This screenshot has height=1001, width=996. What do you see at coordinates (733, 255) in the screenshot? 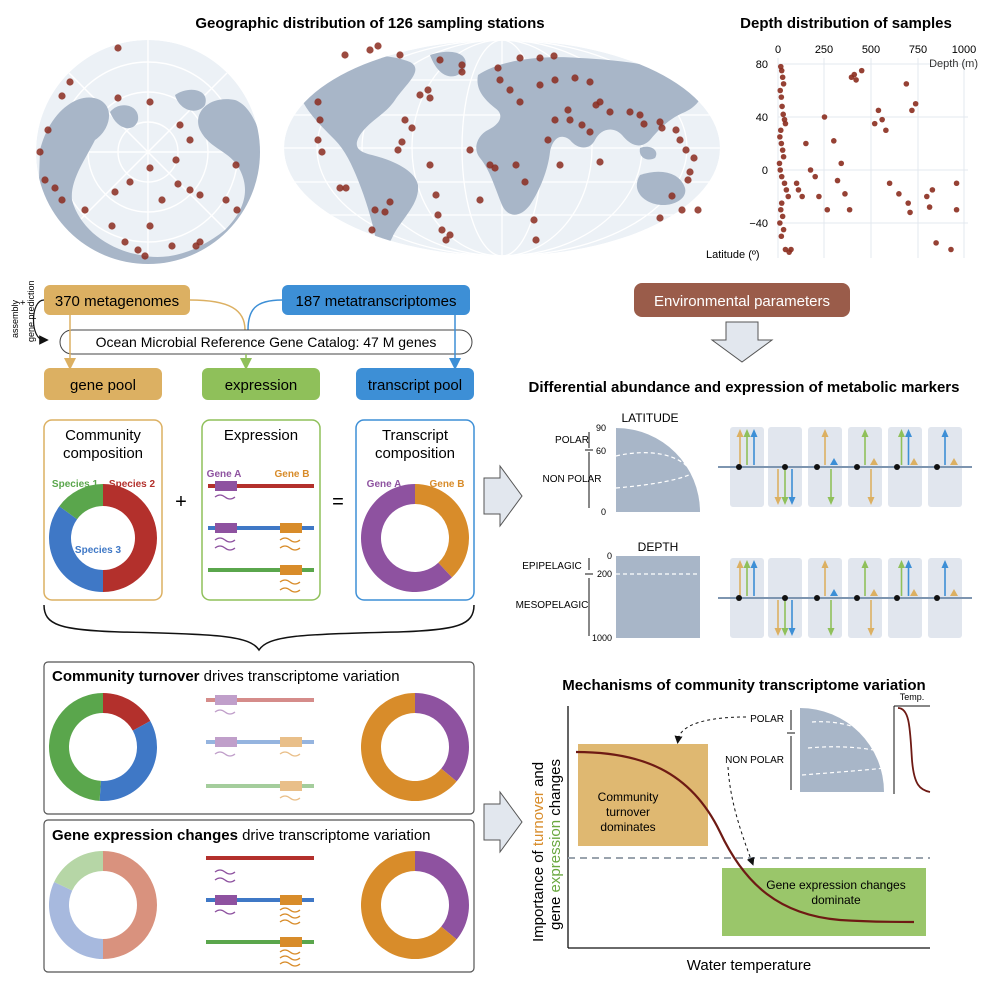
I see `y-axis-label: Latitude (º)` at bounding box center [733, 255].